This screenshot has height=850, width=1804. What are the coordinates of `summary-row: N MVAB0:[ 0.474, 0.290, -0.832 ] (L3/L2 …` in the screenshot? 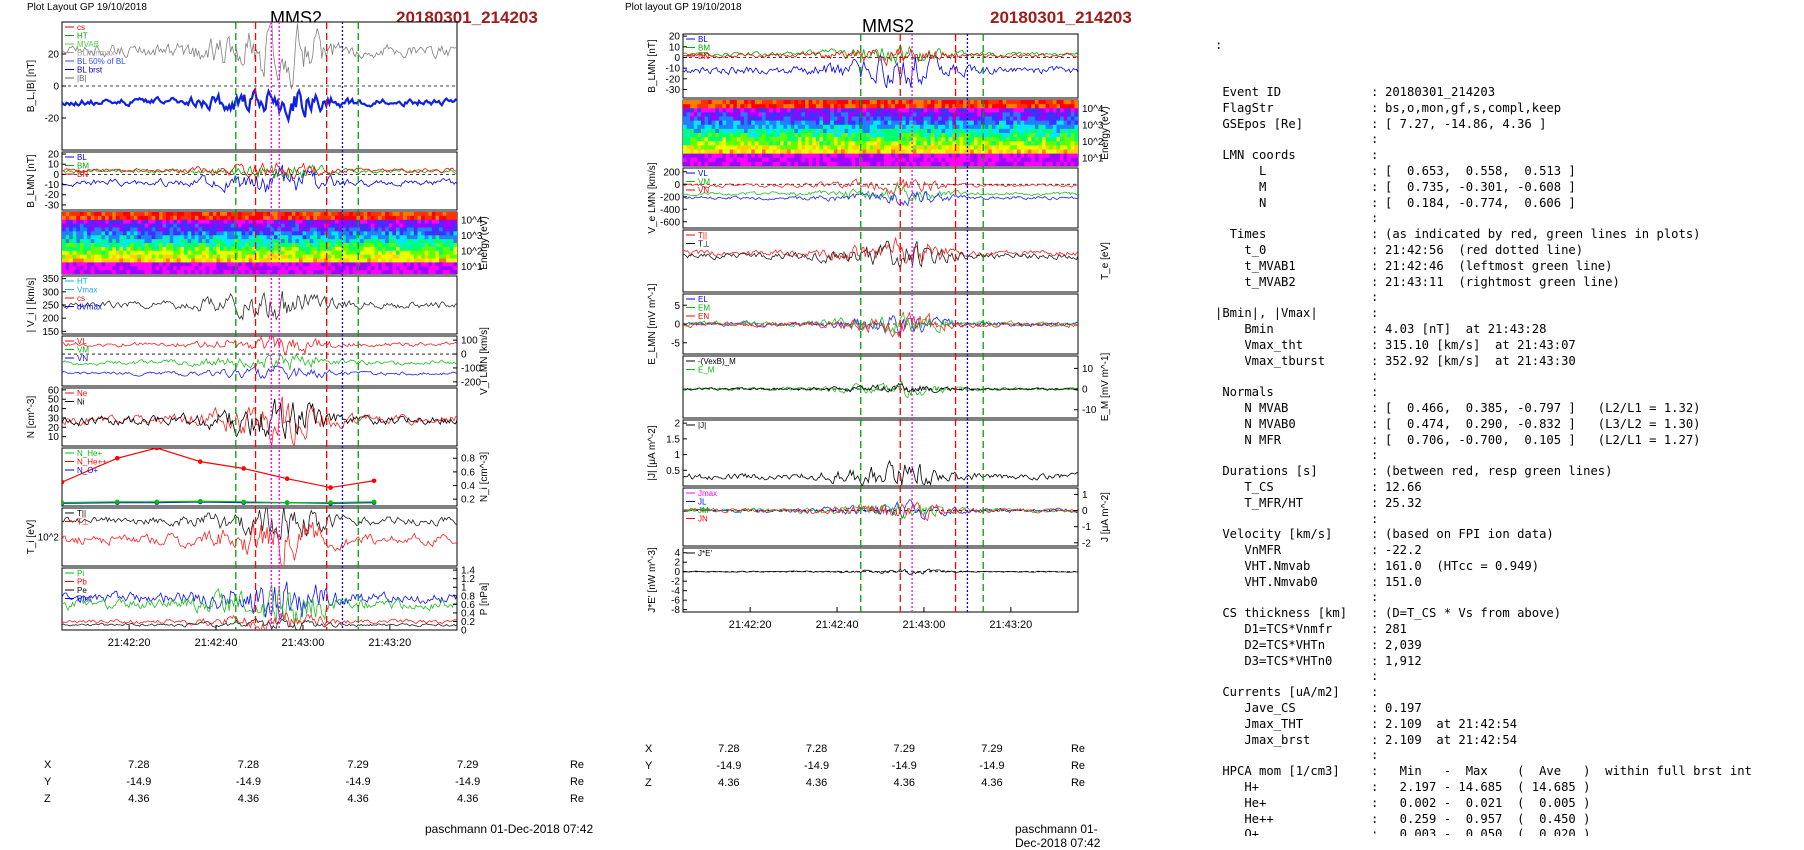 It's located at (1507, 425).